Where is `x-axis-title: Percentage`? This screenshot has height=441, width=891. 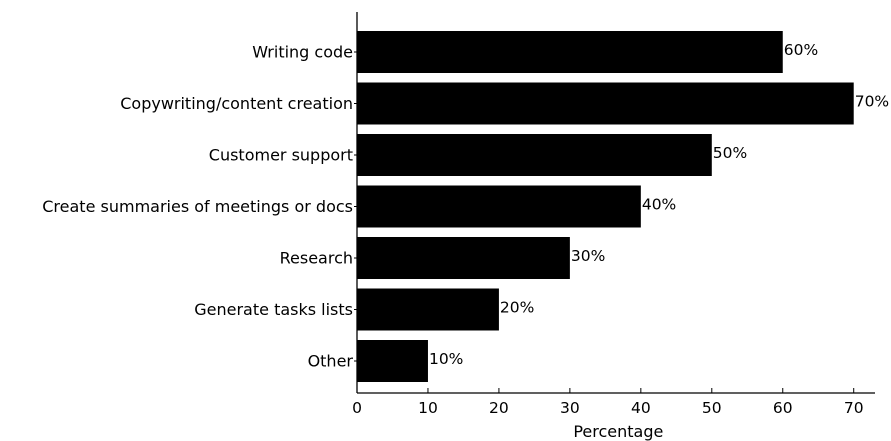
x-axis-title: Percentage is located at coordinates (618, 431).